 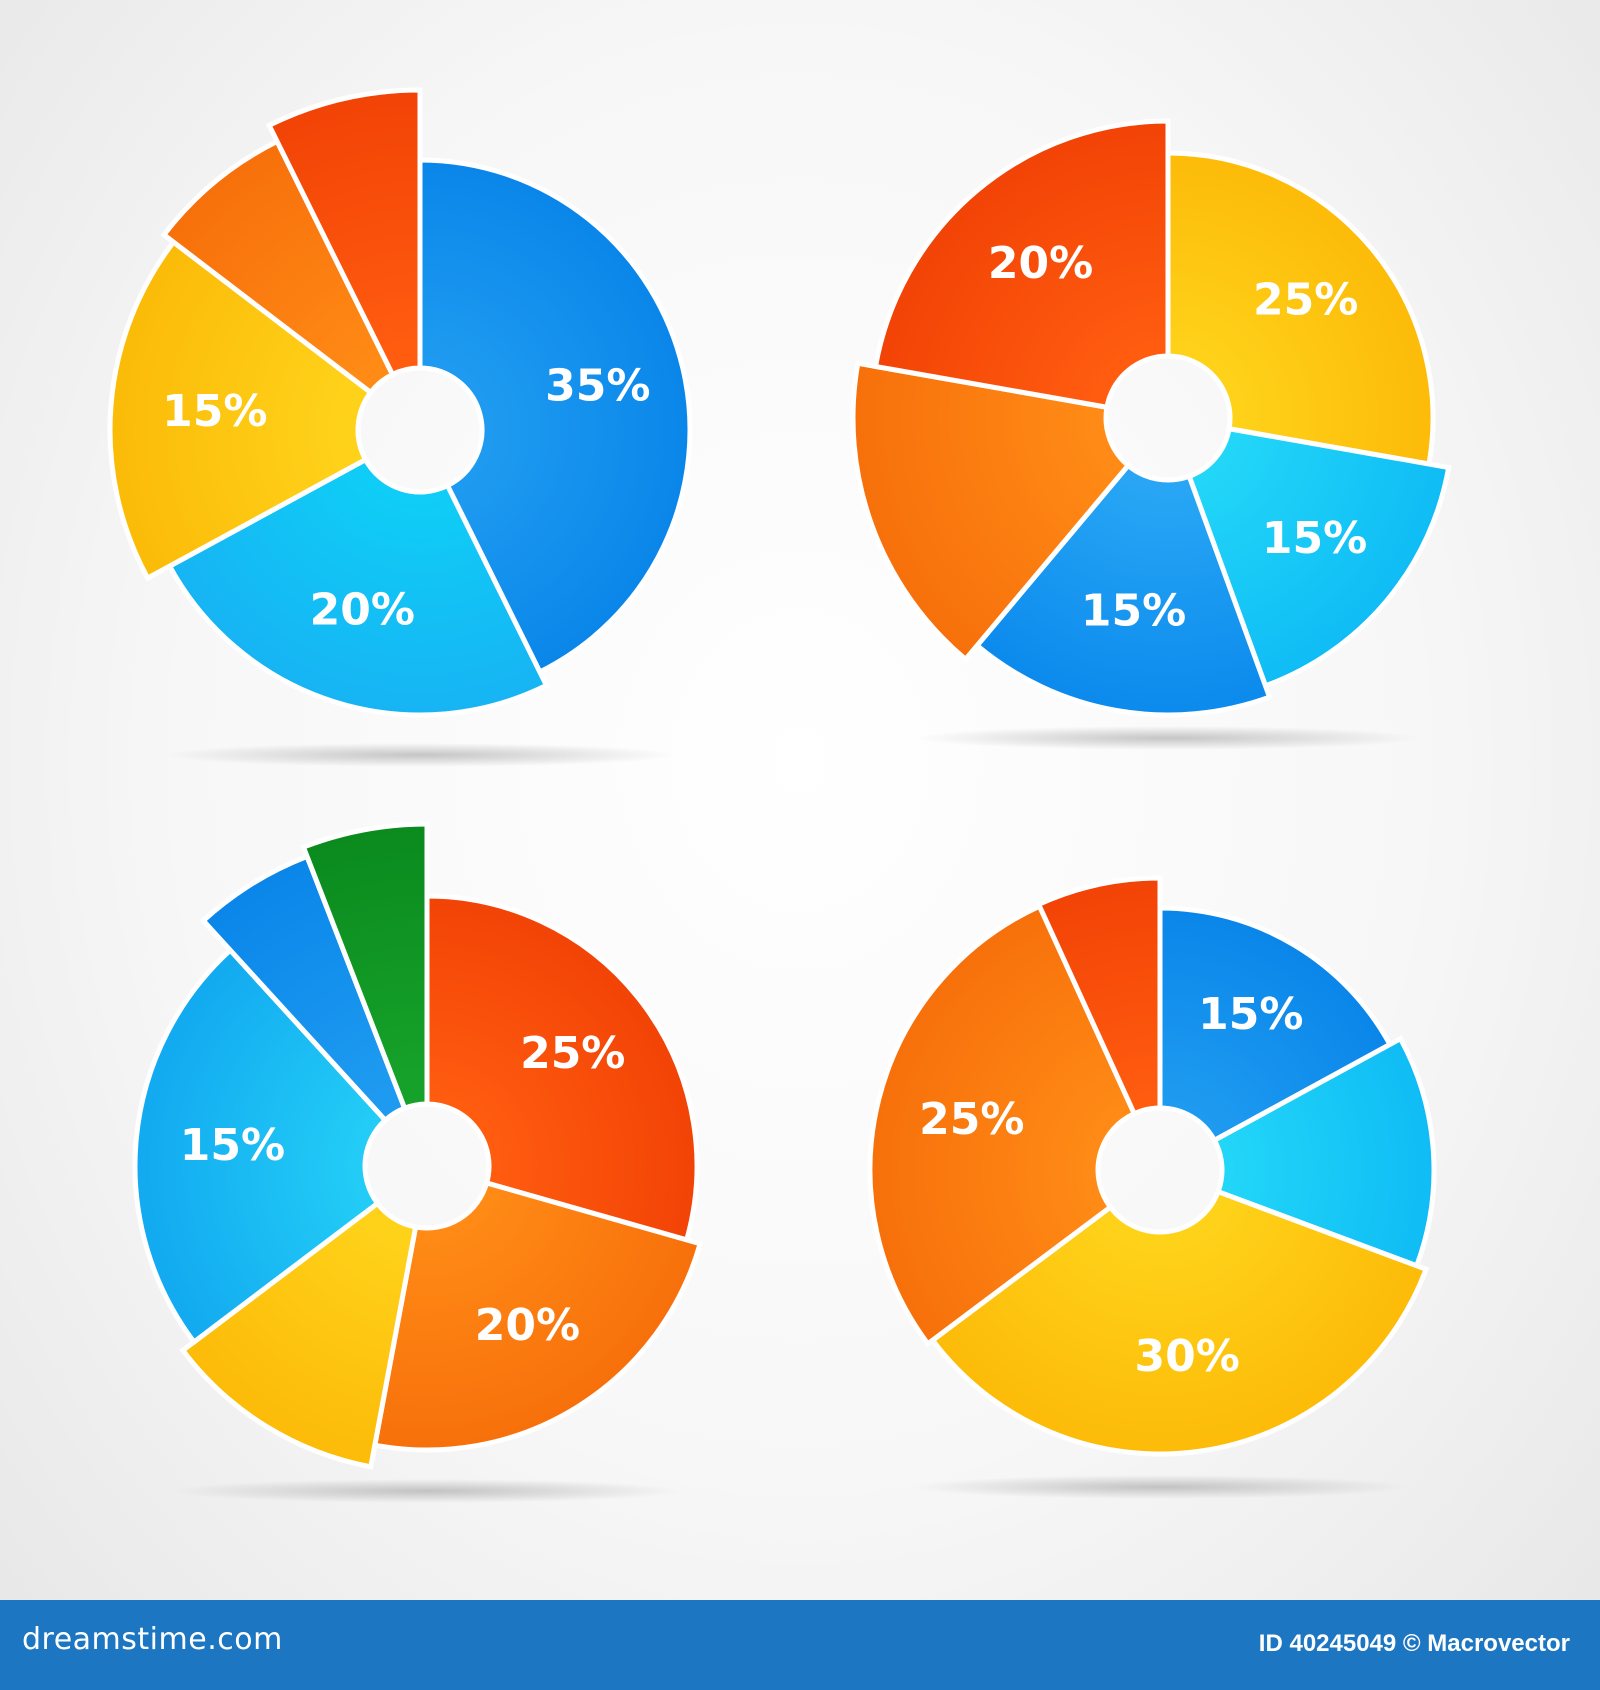 I want to click on slice-label: 35%, so click(x=597, y=385).